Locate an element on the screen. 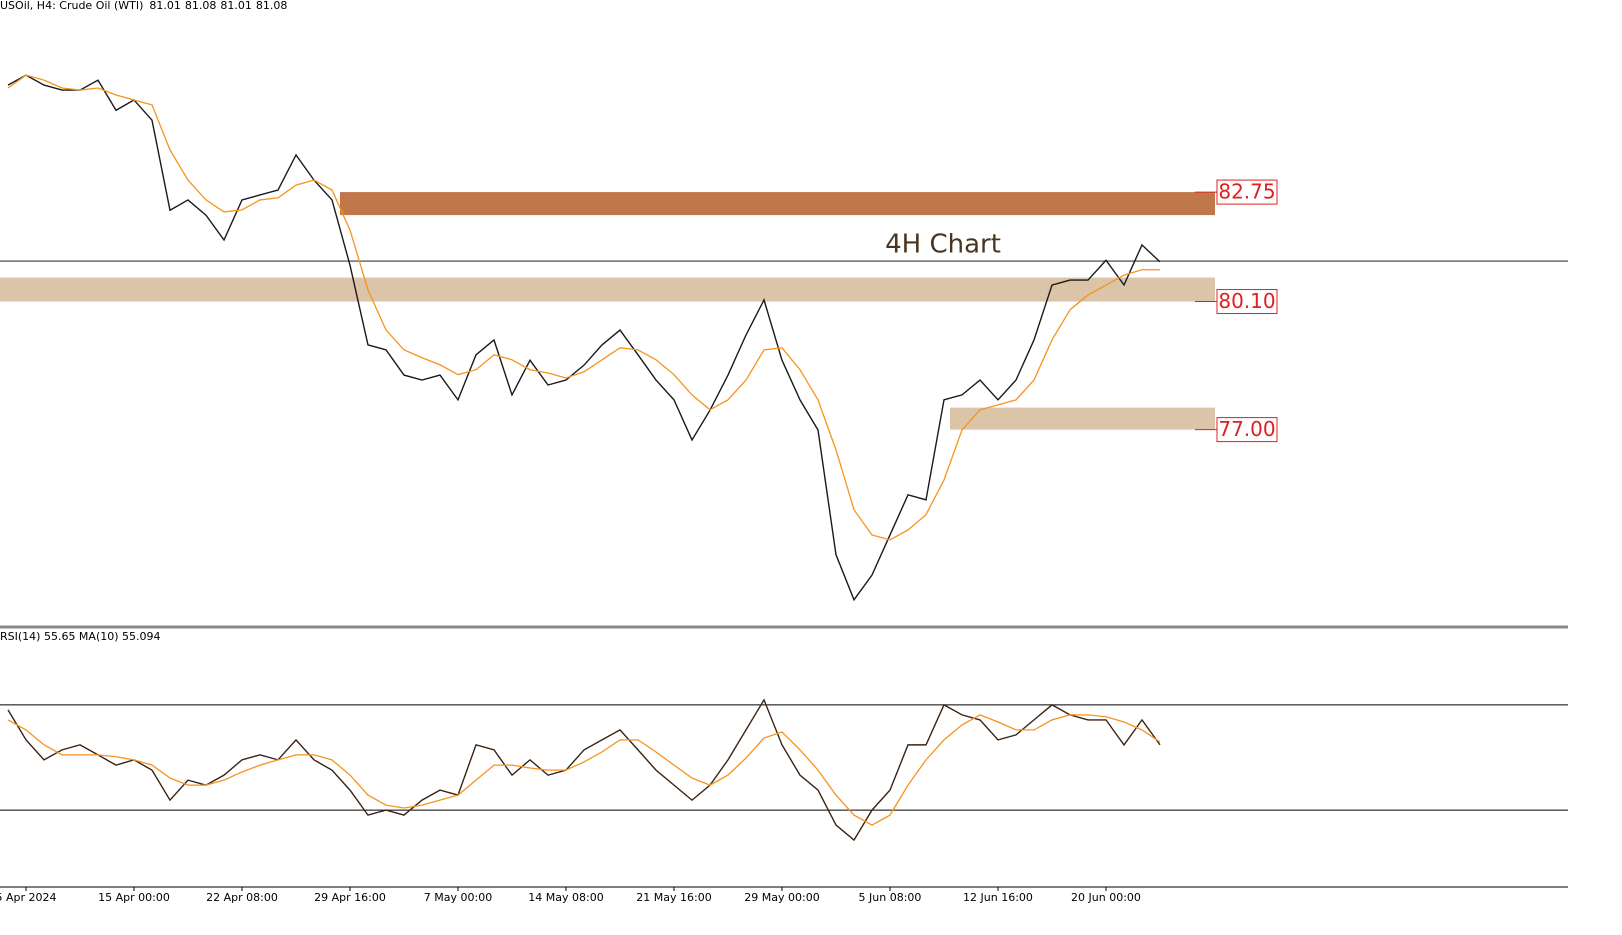 This screenshot has width=1622, height=935. series-line is located at coordinates (584, 770).